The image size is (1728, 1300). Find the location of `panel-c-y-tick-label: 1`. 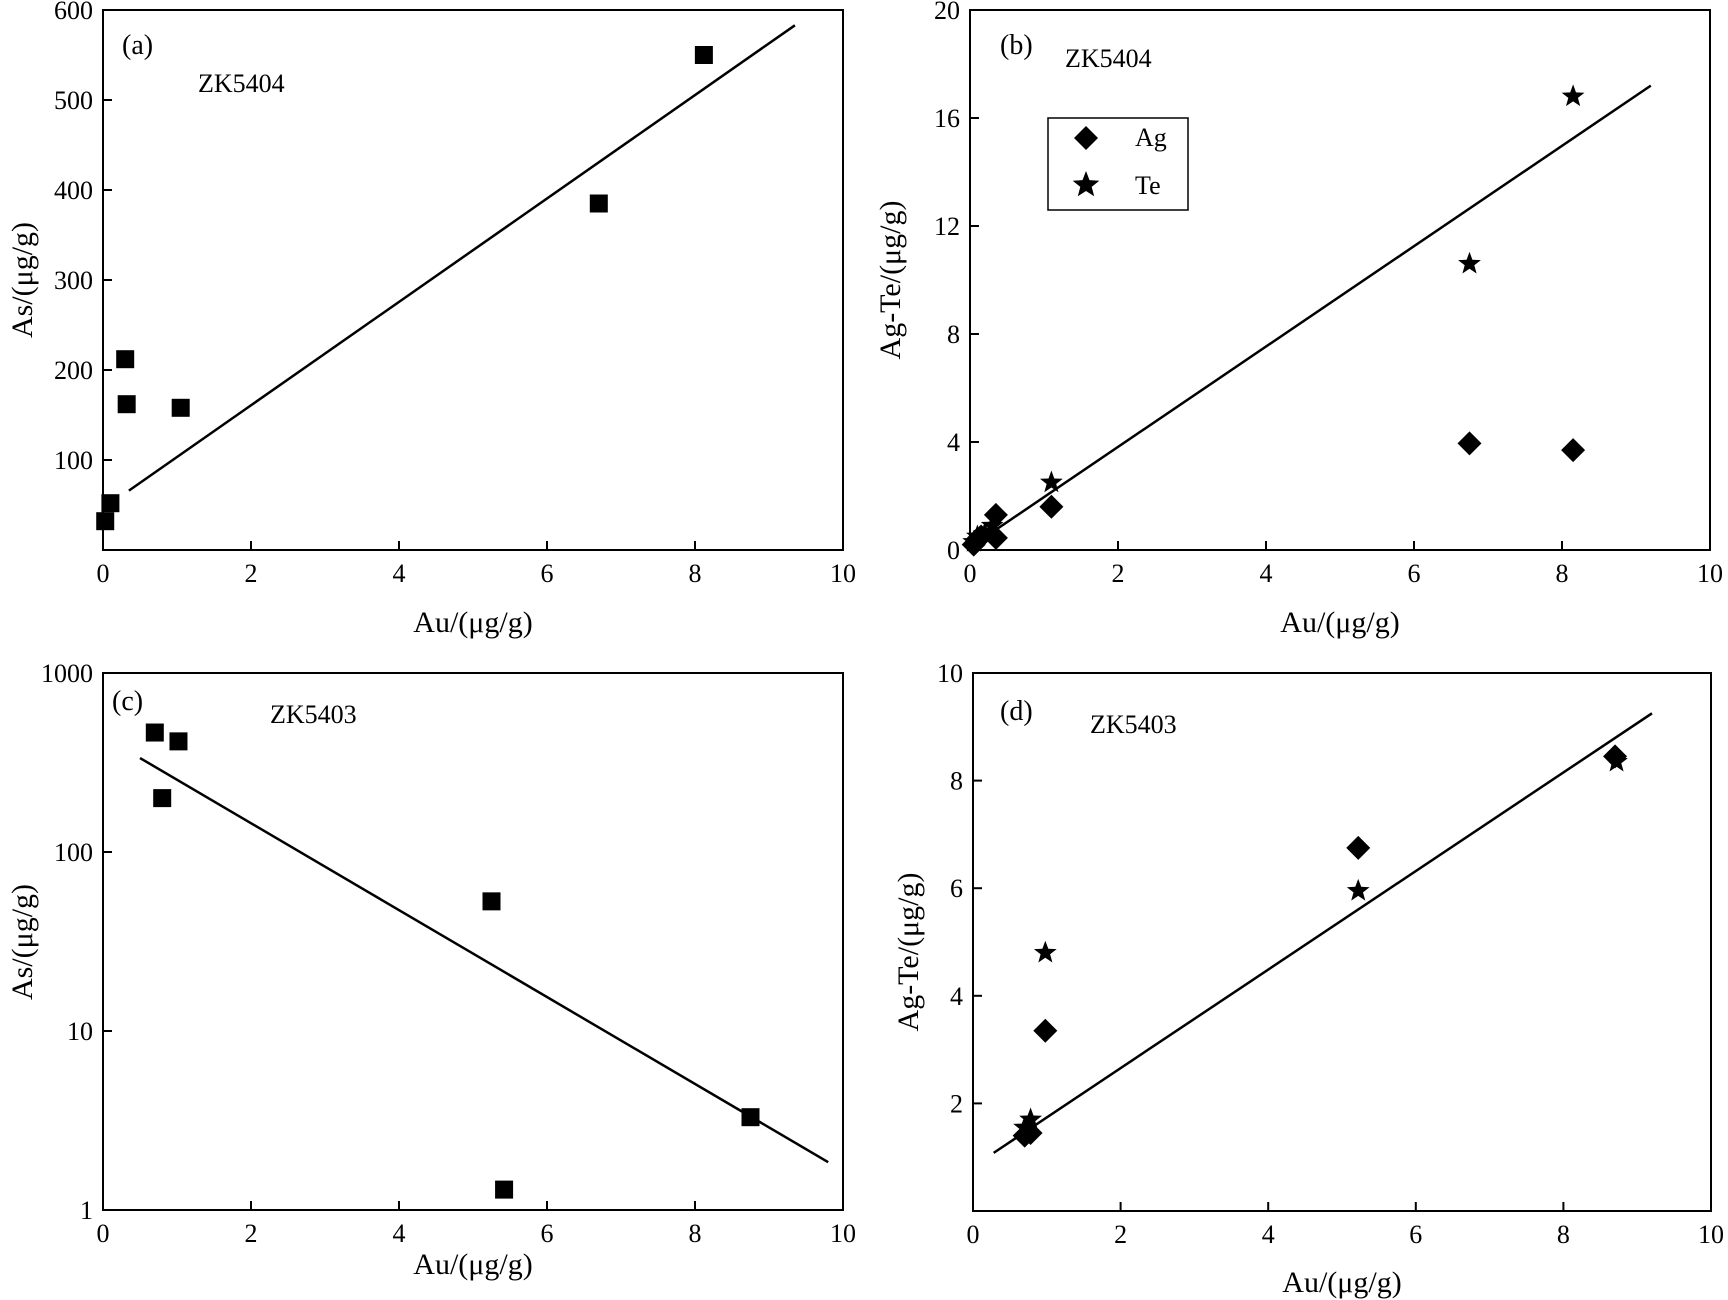

panel-c-y-tick-label: 1 is located at coordinates (86, 1210).